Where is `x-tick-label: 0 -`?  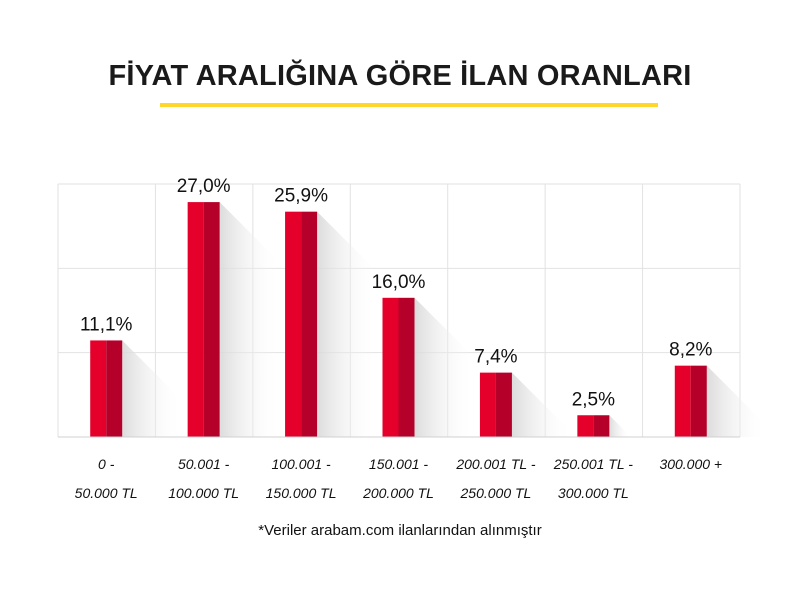
x-tick-label: 0 - is located at coordinates (106, 464).